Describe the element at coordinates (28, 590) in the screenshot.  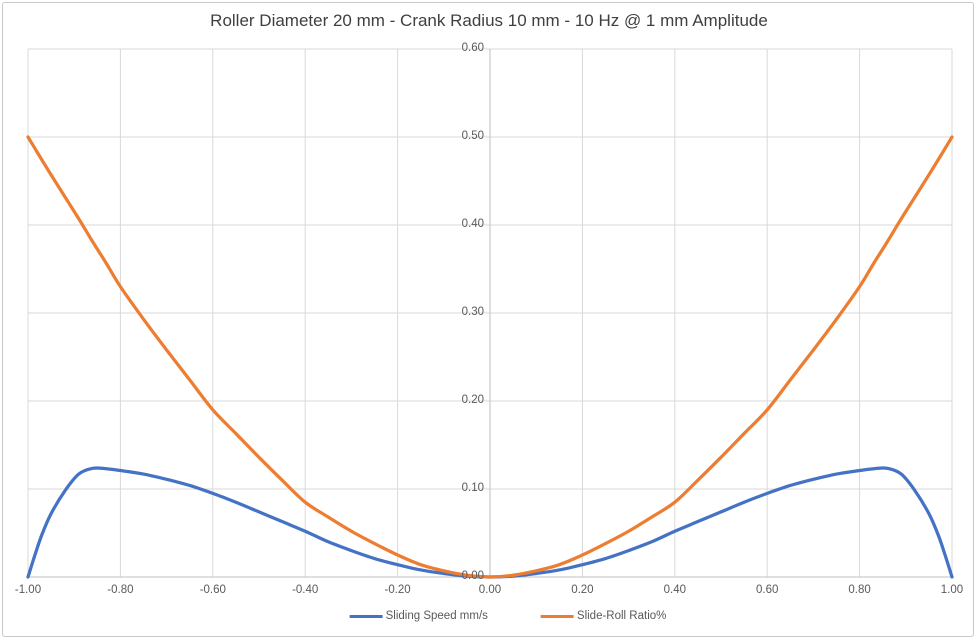
I see `x-axis-tick-label: -1.00` at that location.